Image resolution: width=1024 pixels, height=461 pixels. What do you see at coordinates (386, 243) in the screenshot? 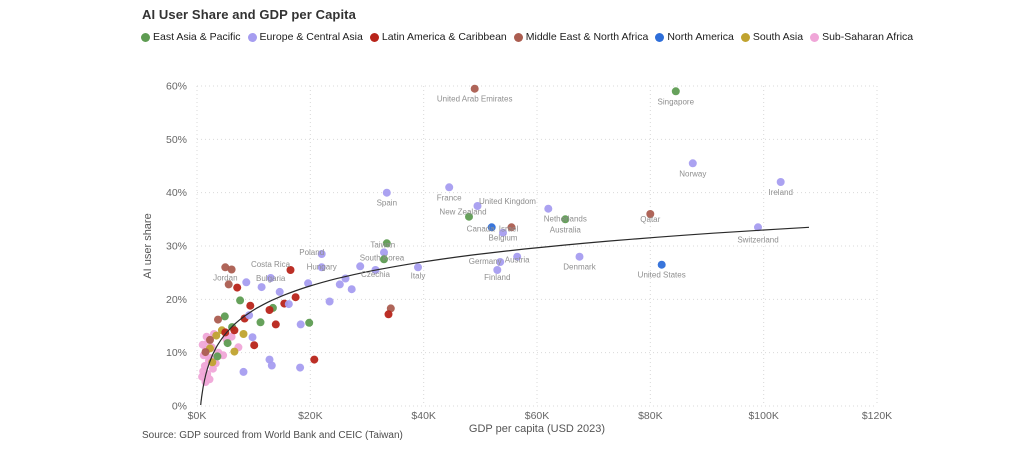
I see `data-point-taiwan` at bounding box center [386, 243].